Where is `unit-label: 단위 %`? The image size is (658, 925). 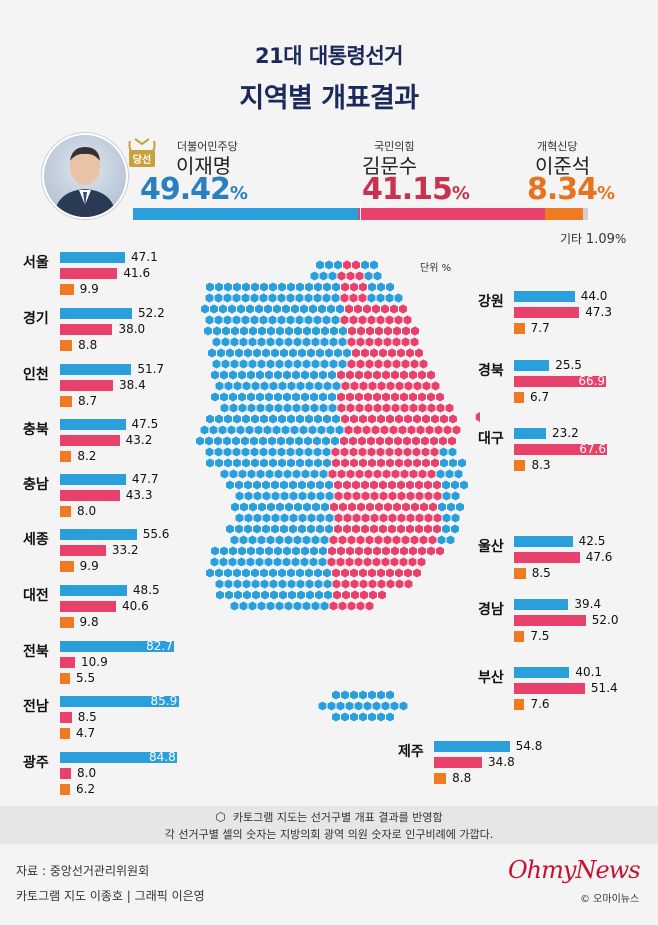 unit-label: 단위 % is located at coordinates (436, 268).